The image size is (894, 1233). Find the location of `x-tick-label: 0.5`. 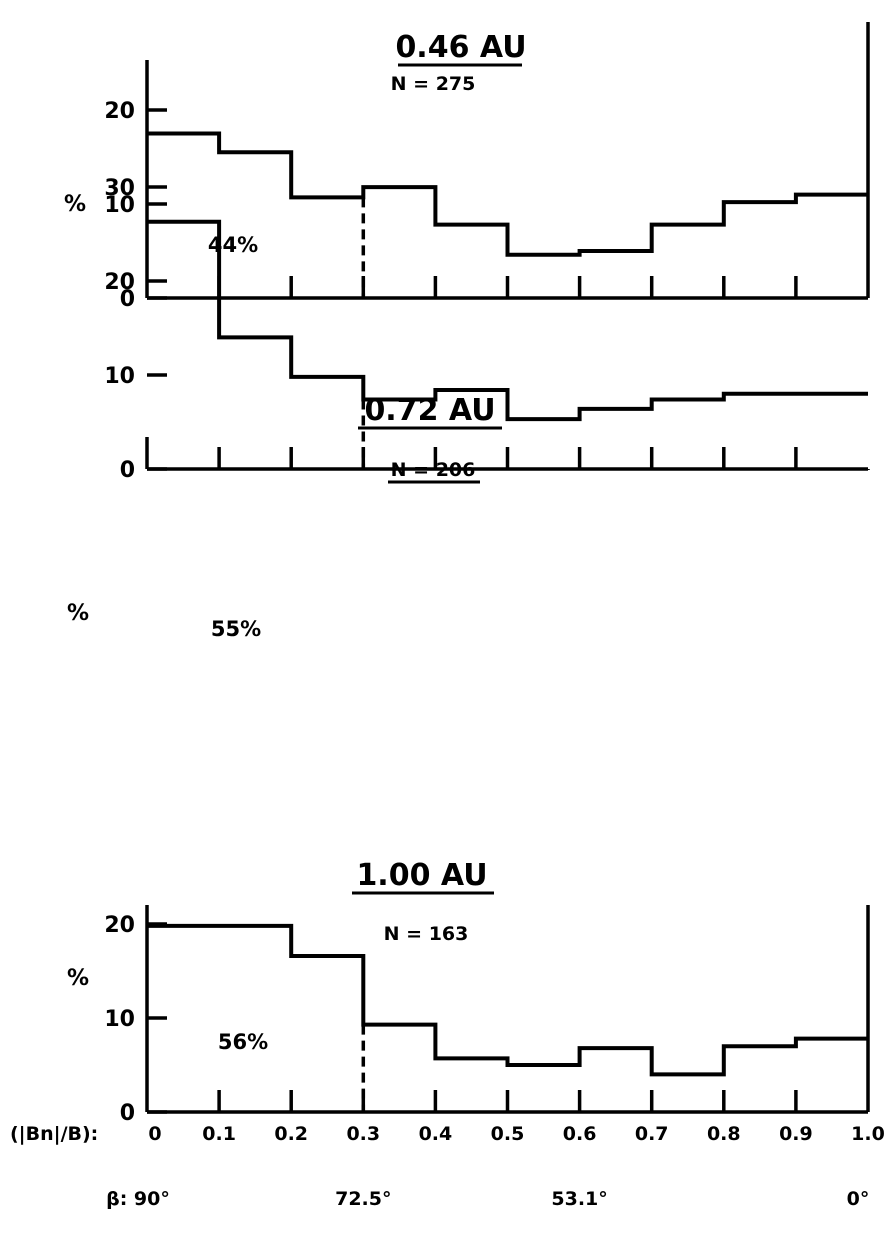

x-tick-label: 0.5 is located at coordinates (508, 1134).